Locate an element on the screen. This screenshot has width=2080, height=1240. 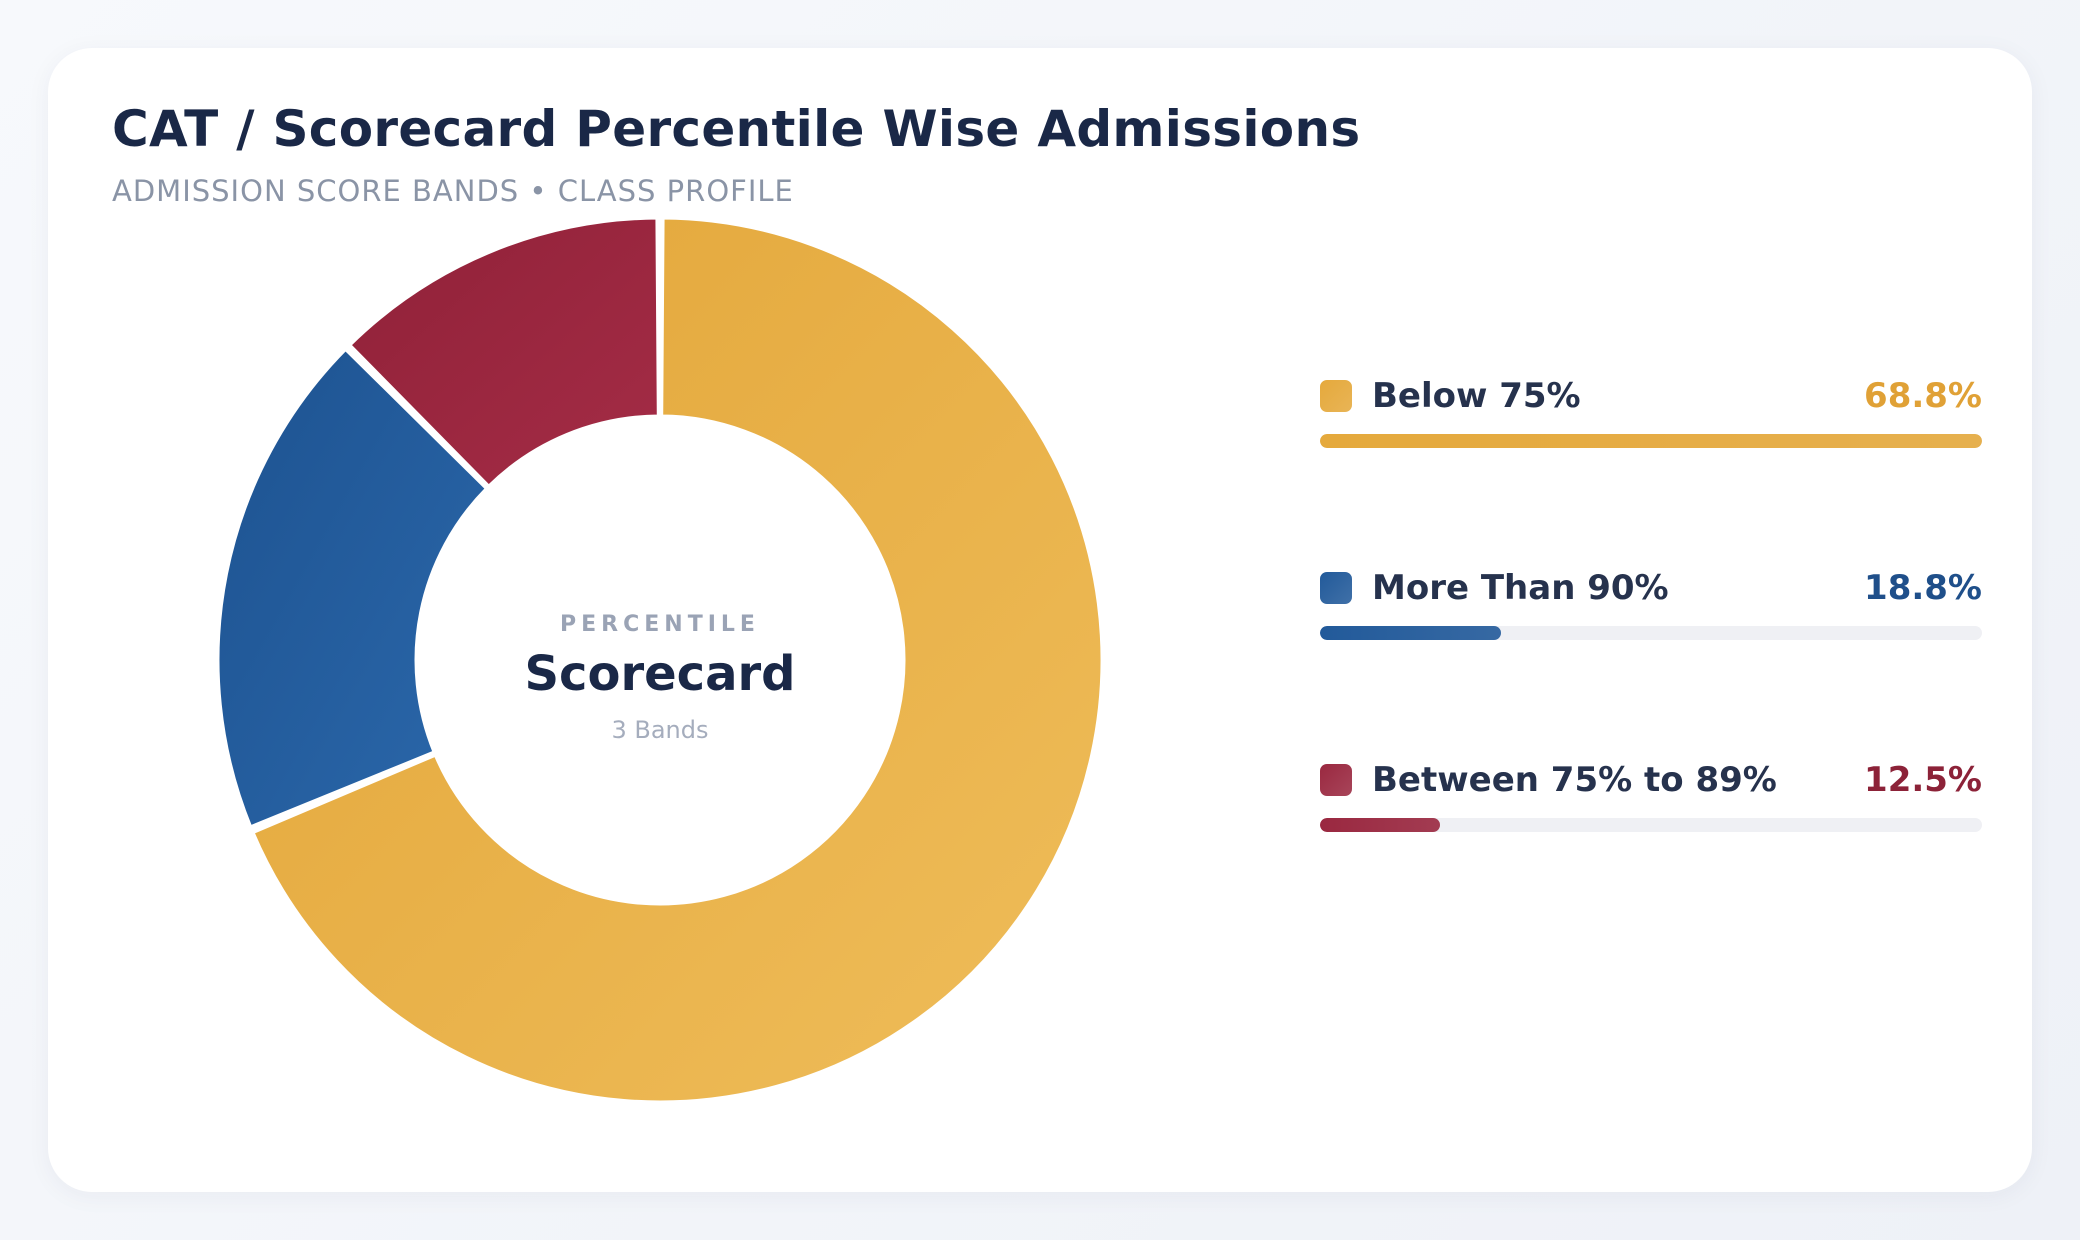
legend-value: 68.8% is located at coordinates (1923, 396).